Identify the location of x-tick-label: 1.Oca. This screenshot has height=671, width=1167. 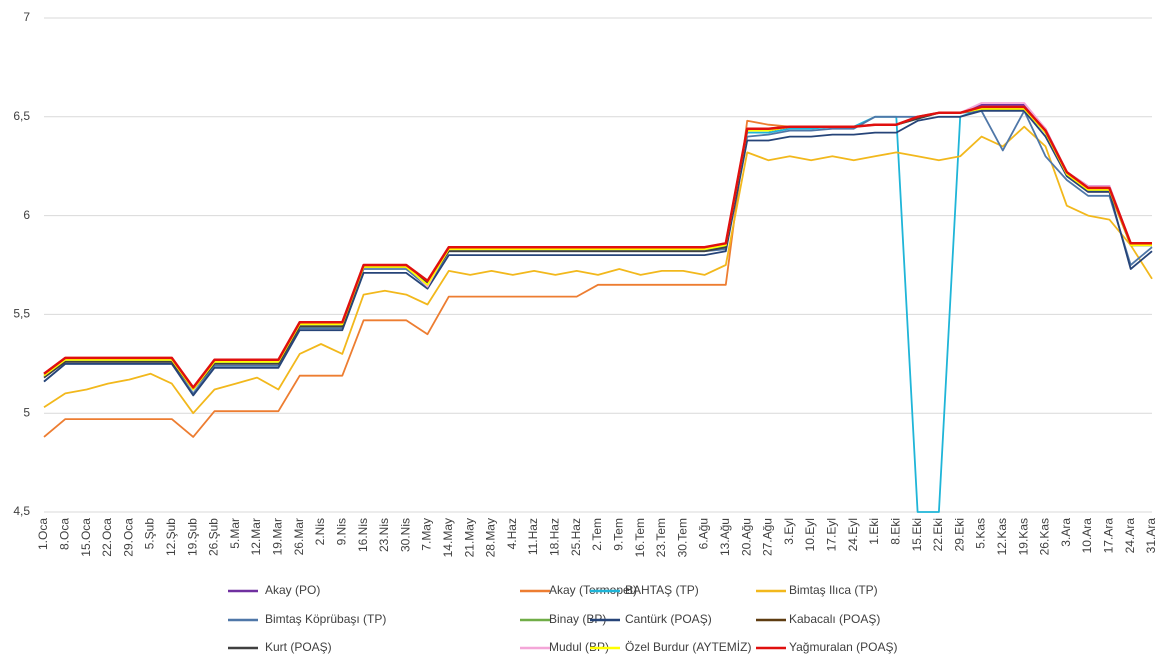
(43, 534).